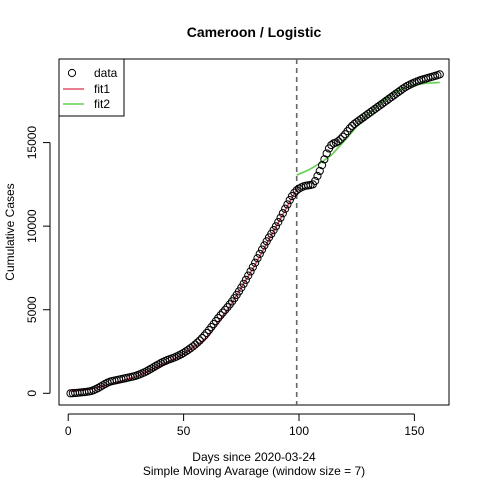  Describe the element at coordinates (72, 73) in the screenshot. I see `legend-data-symbol` at that location.